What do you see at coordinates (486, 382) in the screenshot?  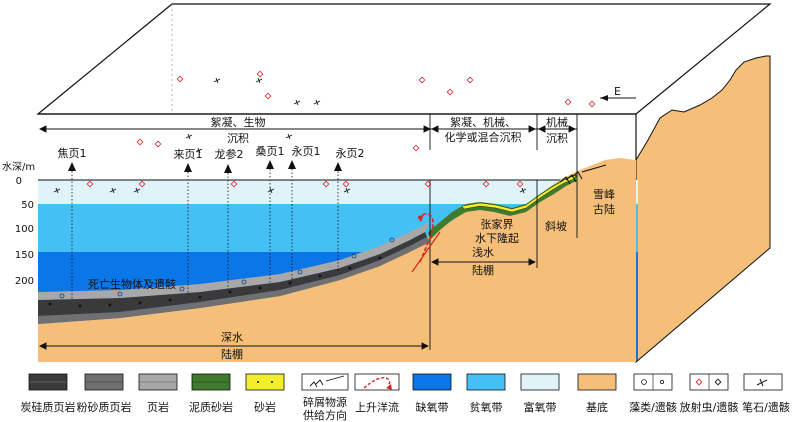 I see `legend-swatch-dysoxic` at bounding box center [486, 382].